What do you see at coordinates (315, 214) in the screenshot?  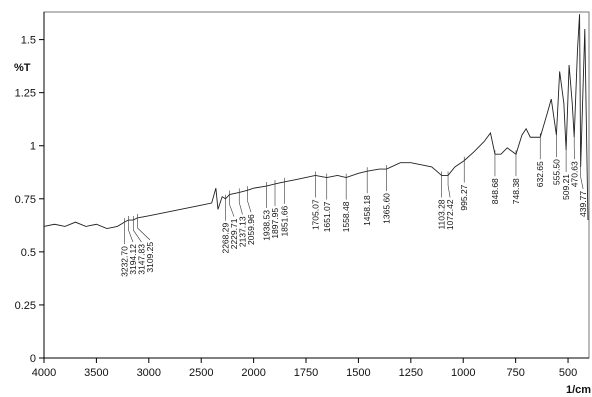 I see `peak-label: 1705.07` at bounding box center [315, 214].